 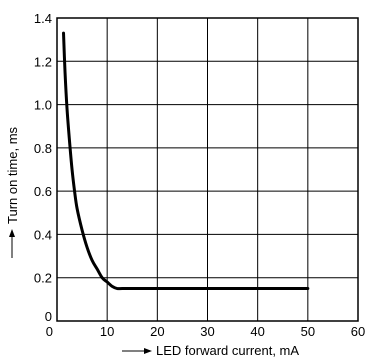 What do you see at coordinates (49, 331) in the screenshot?
I see `x-tick-label: 0` at bounding box center [49, 331].